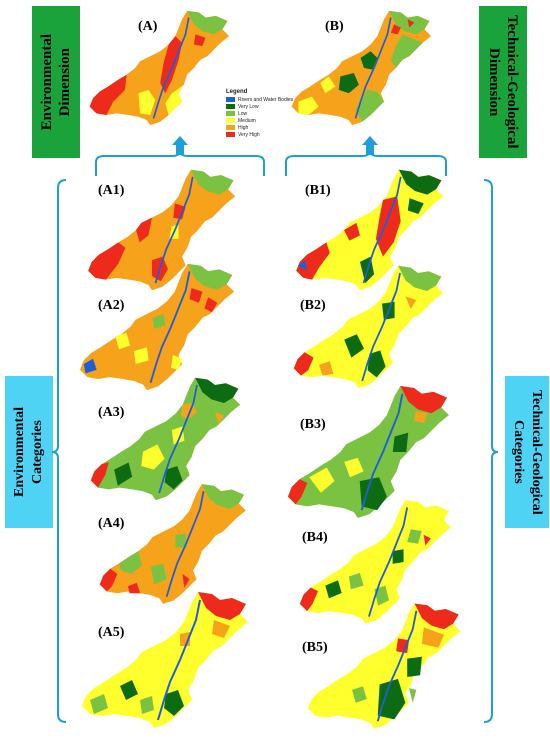 This screenshot has height=744, width=550. What do you see at coordinates (527, 452) in the screenshot?
I see `technical-categories-box: Technical-Geological Categories` at bounding box center [527, 452].